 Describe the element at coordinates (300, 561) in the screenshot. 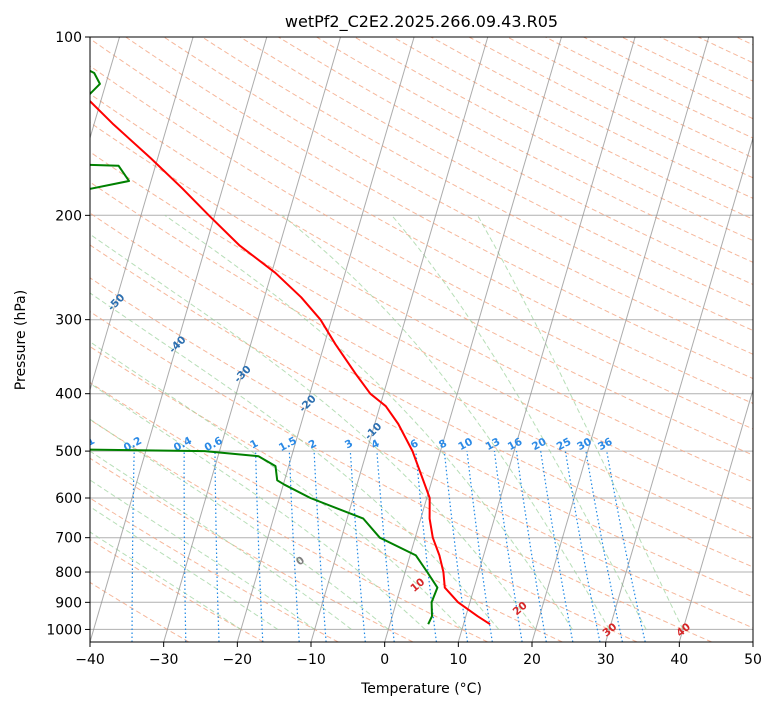

I see `moist-adiabat-label: 0` at that location.